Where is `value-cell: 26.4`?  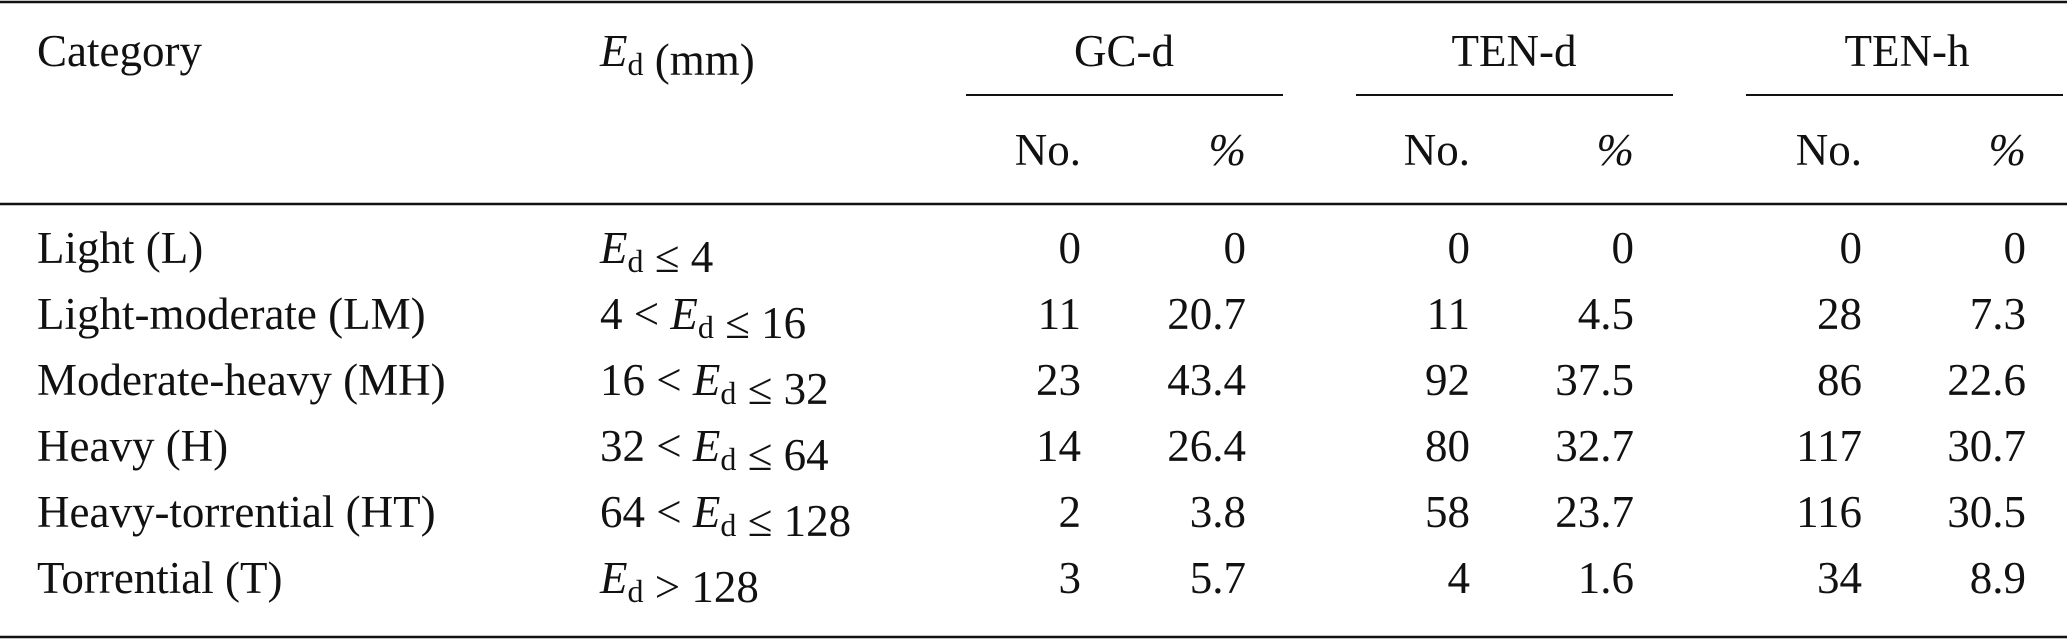
value-cell: 26.4 is located at coordinates (1206, 446).